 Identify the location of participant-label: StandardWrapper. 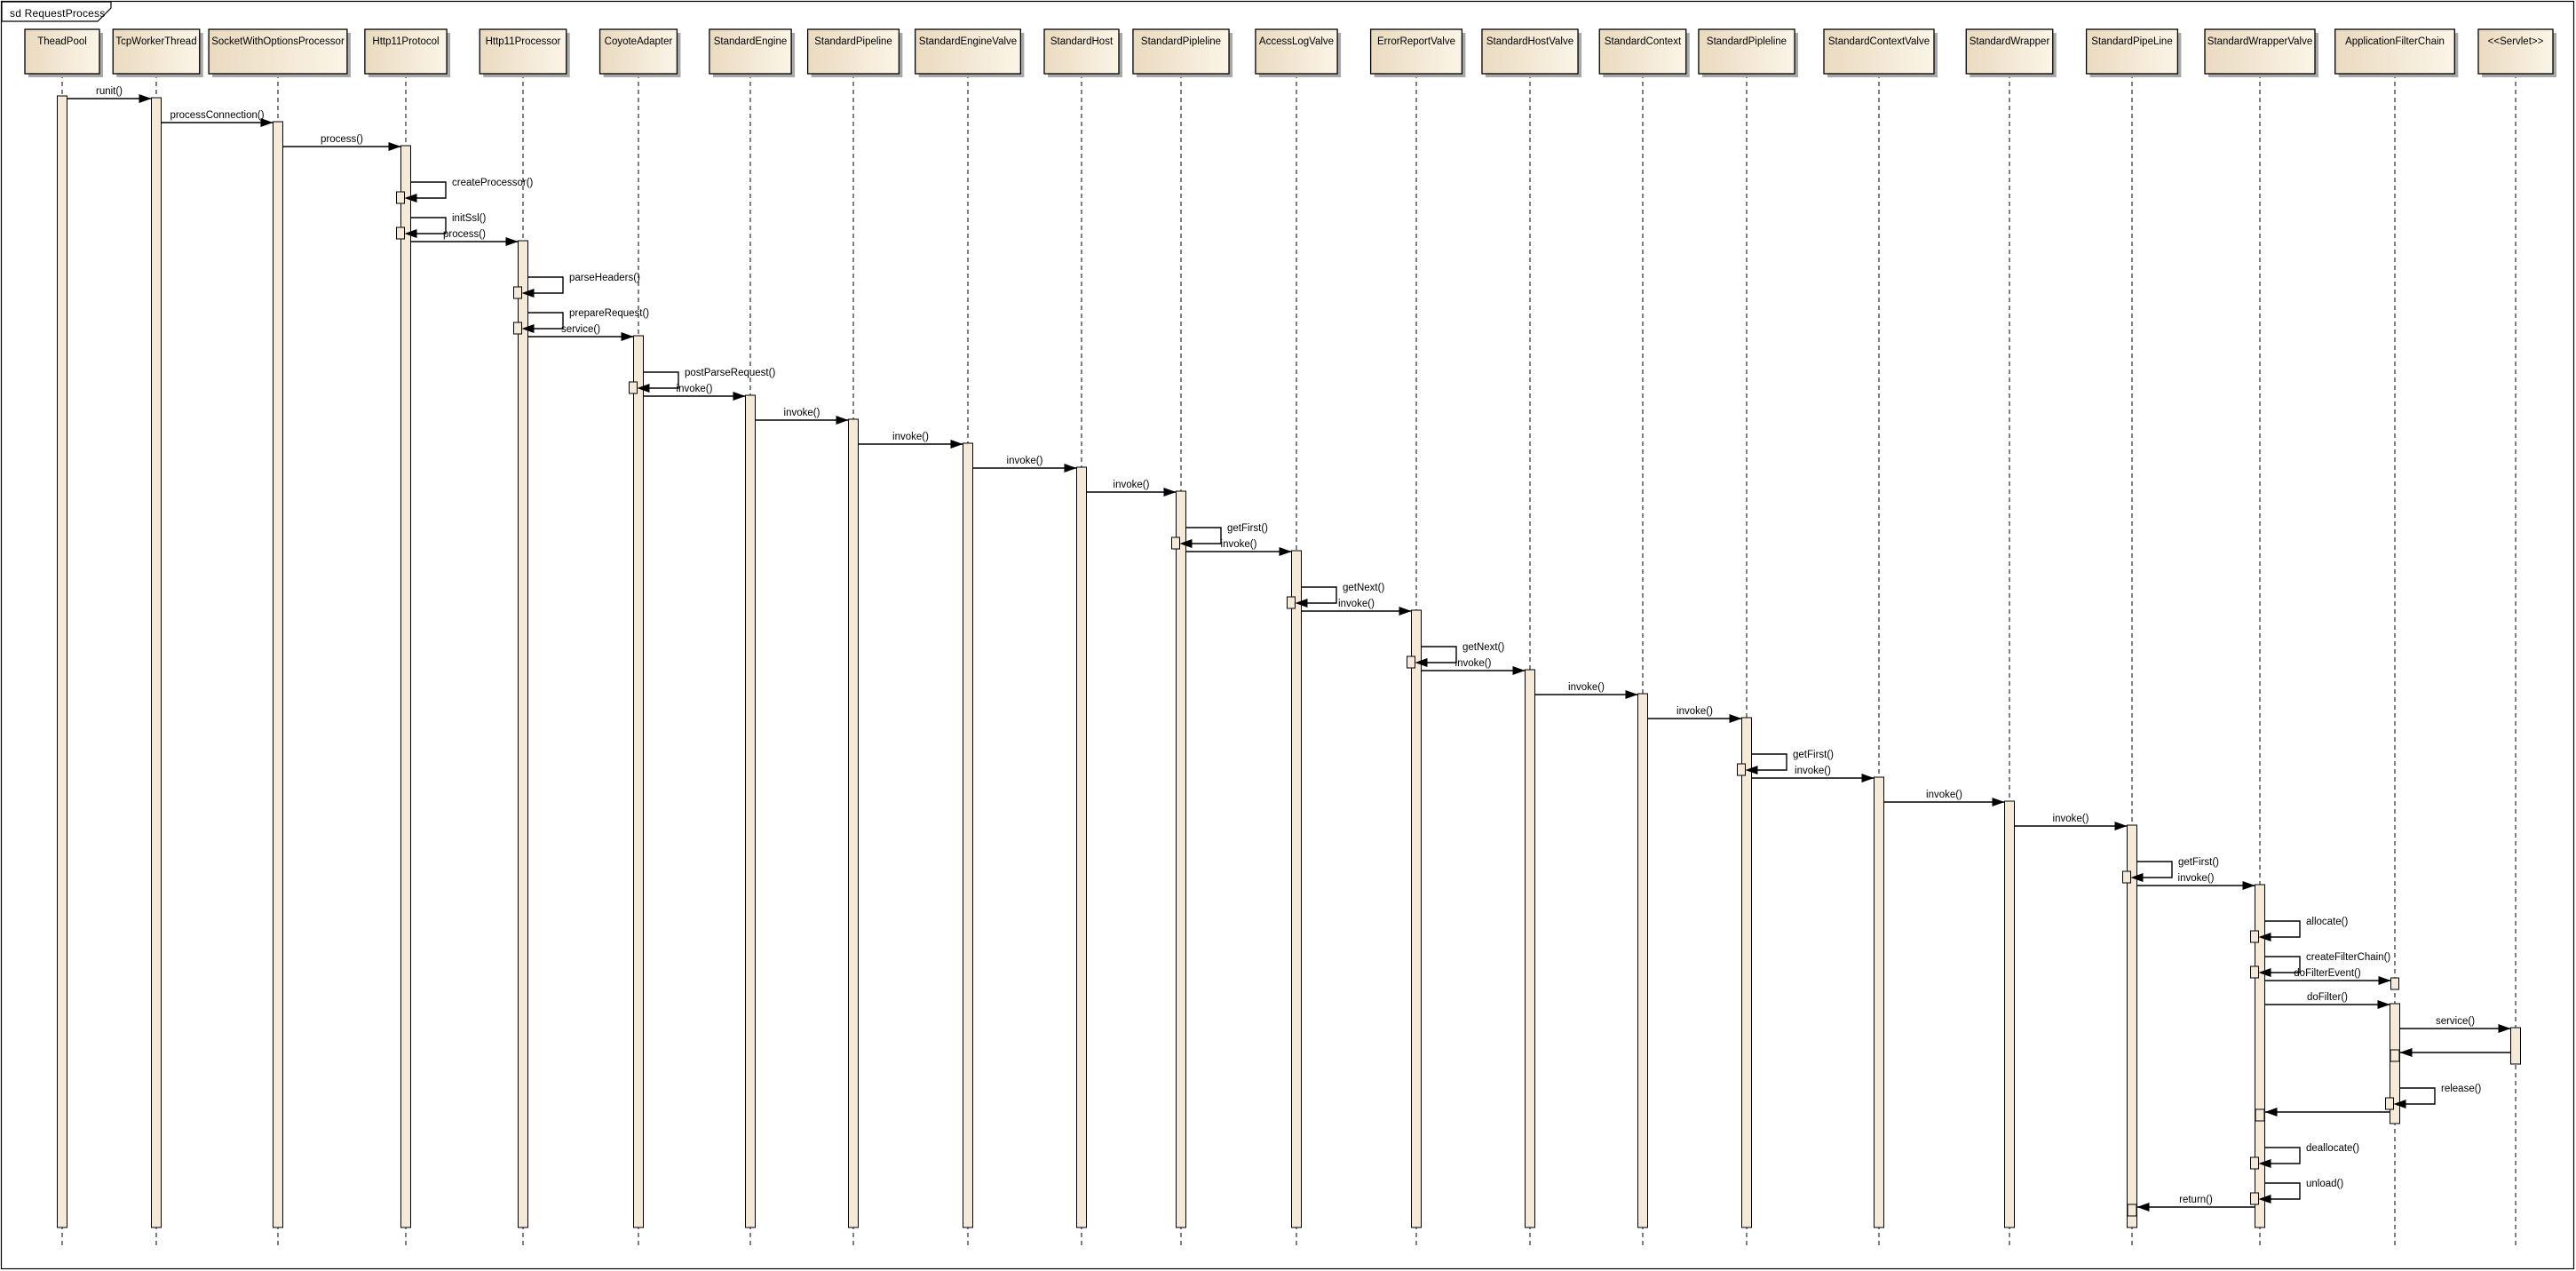
(2010, 41).